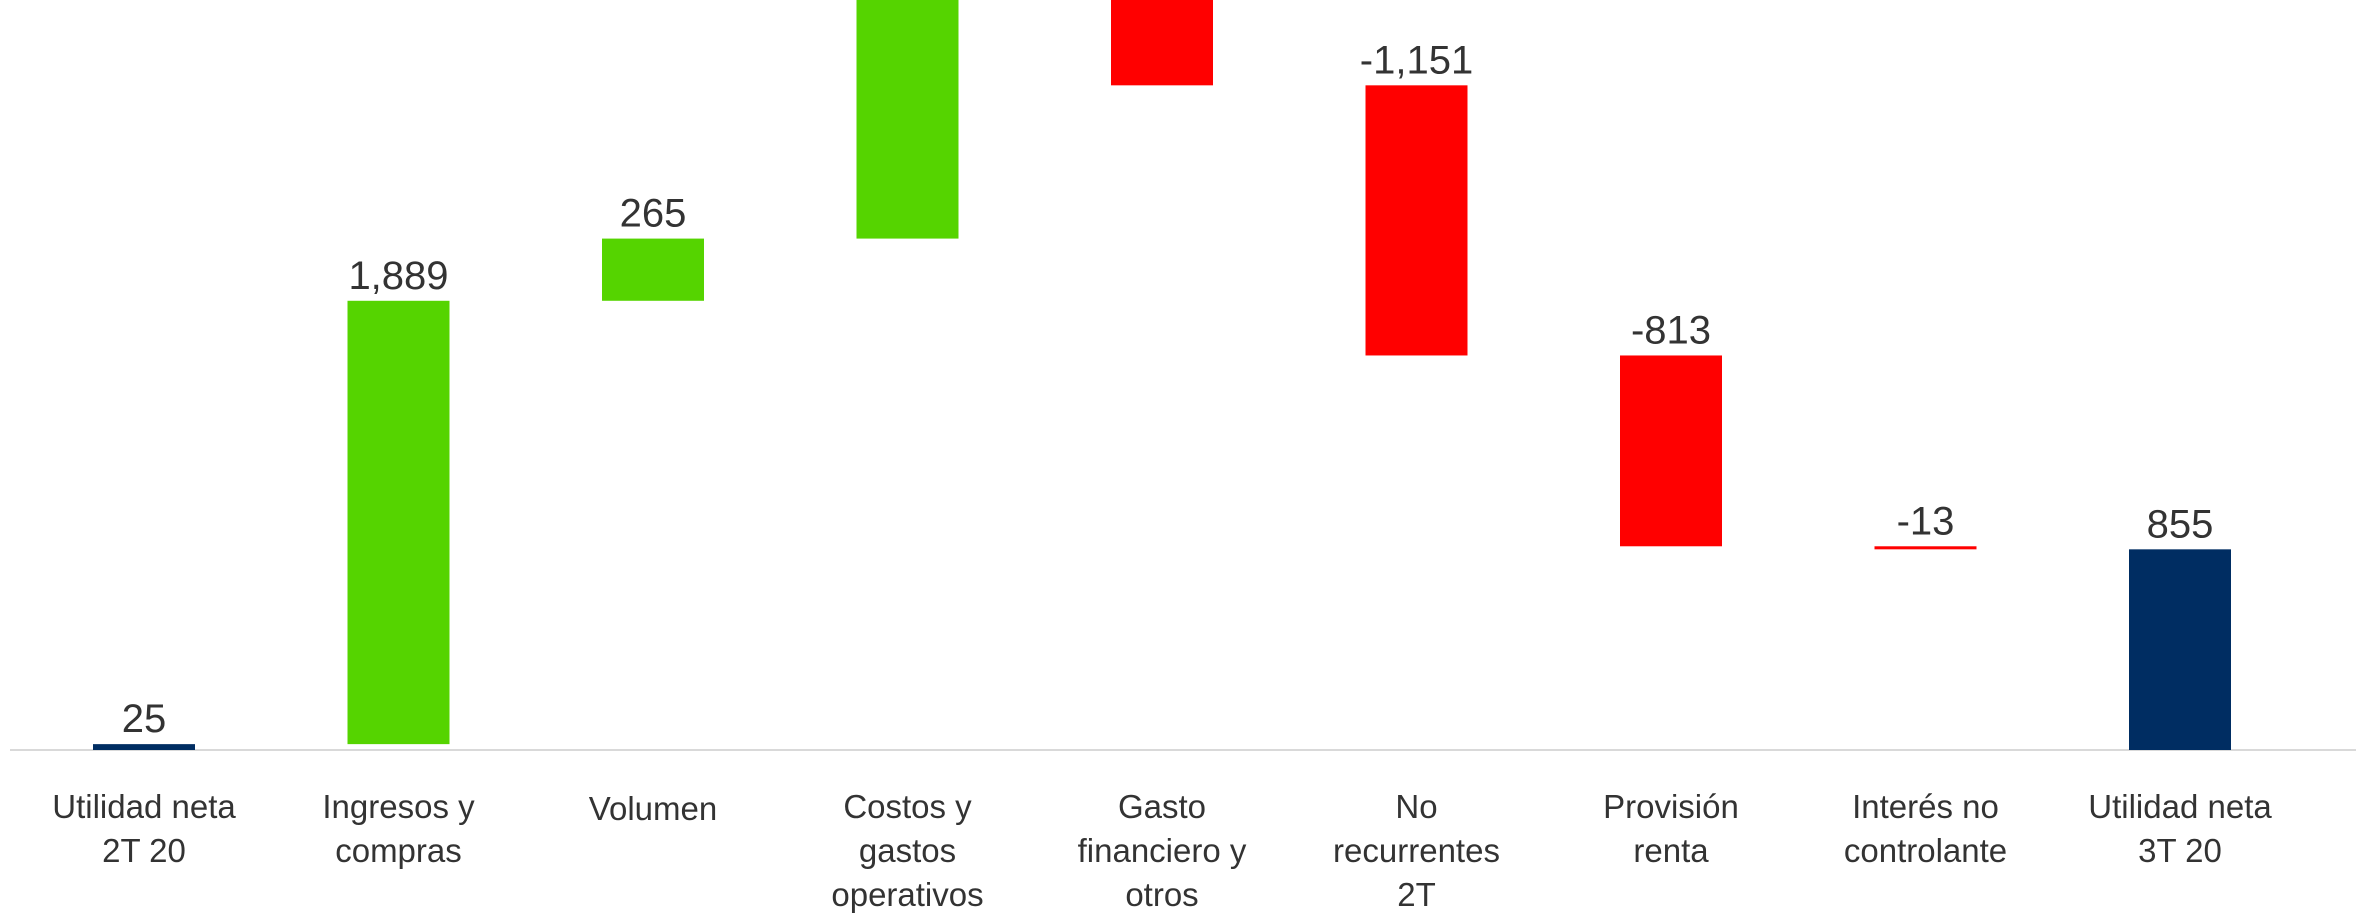  I want to click on category-label: Gasto financiero y otros, so click(1162, 850).